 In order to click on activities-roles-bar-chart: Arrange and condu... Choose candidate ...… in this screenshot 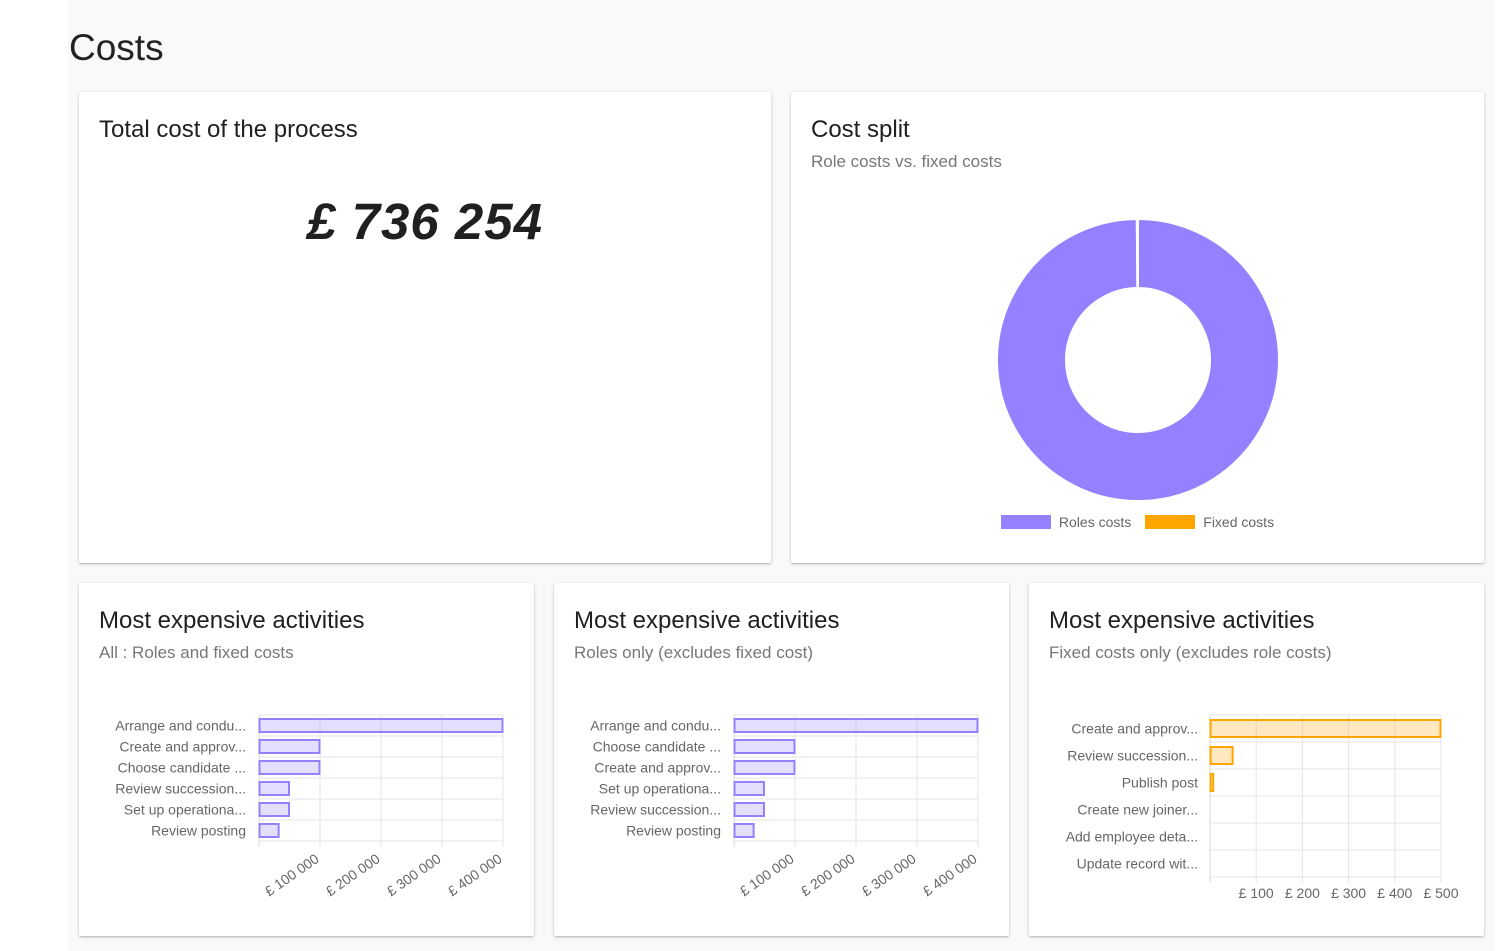, I will do `click(785, 806)`.